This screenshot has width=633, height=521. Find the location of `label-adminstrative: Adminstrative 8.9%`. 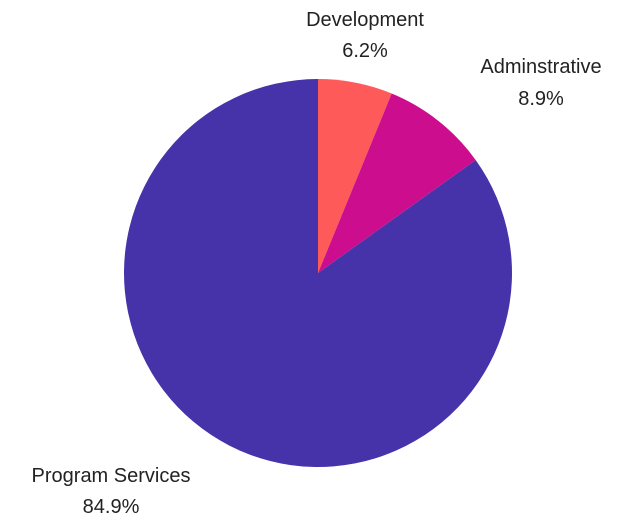

label-adminstrative: Adminstrative 8.9% is located at coordinates (540, 83).